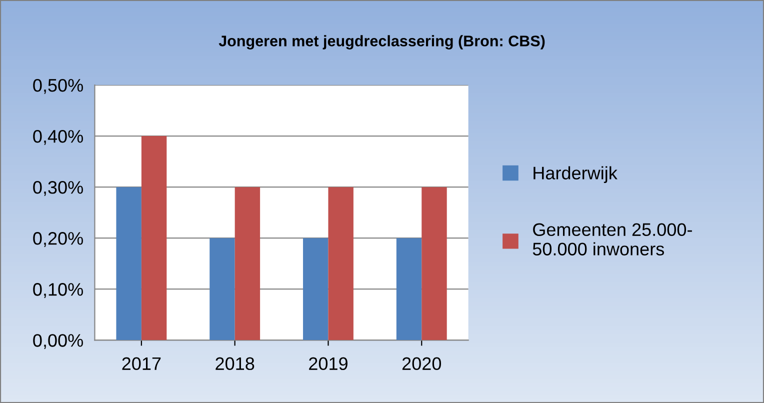  Describe the element at coordinates (58, 137) in the screenshot. I see `y-tick-label: 0,40%` at that location.